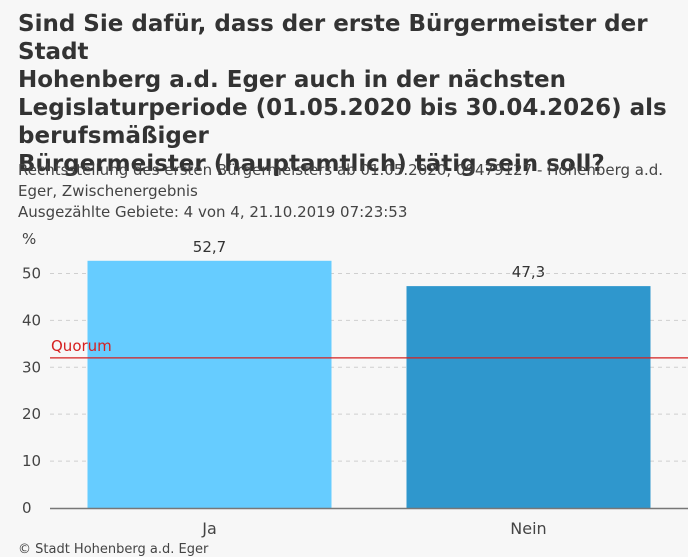 The width and height of the screenshot is (688, 557). I want to click on bar-value-label: 52,7, so click(209, 247).